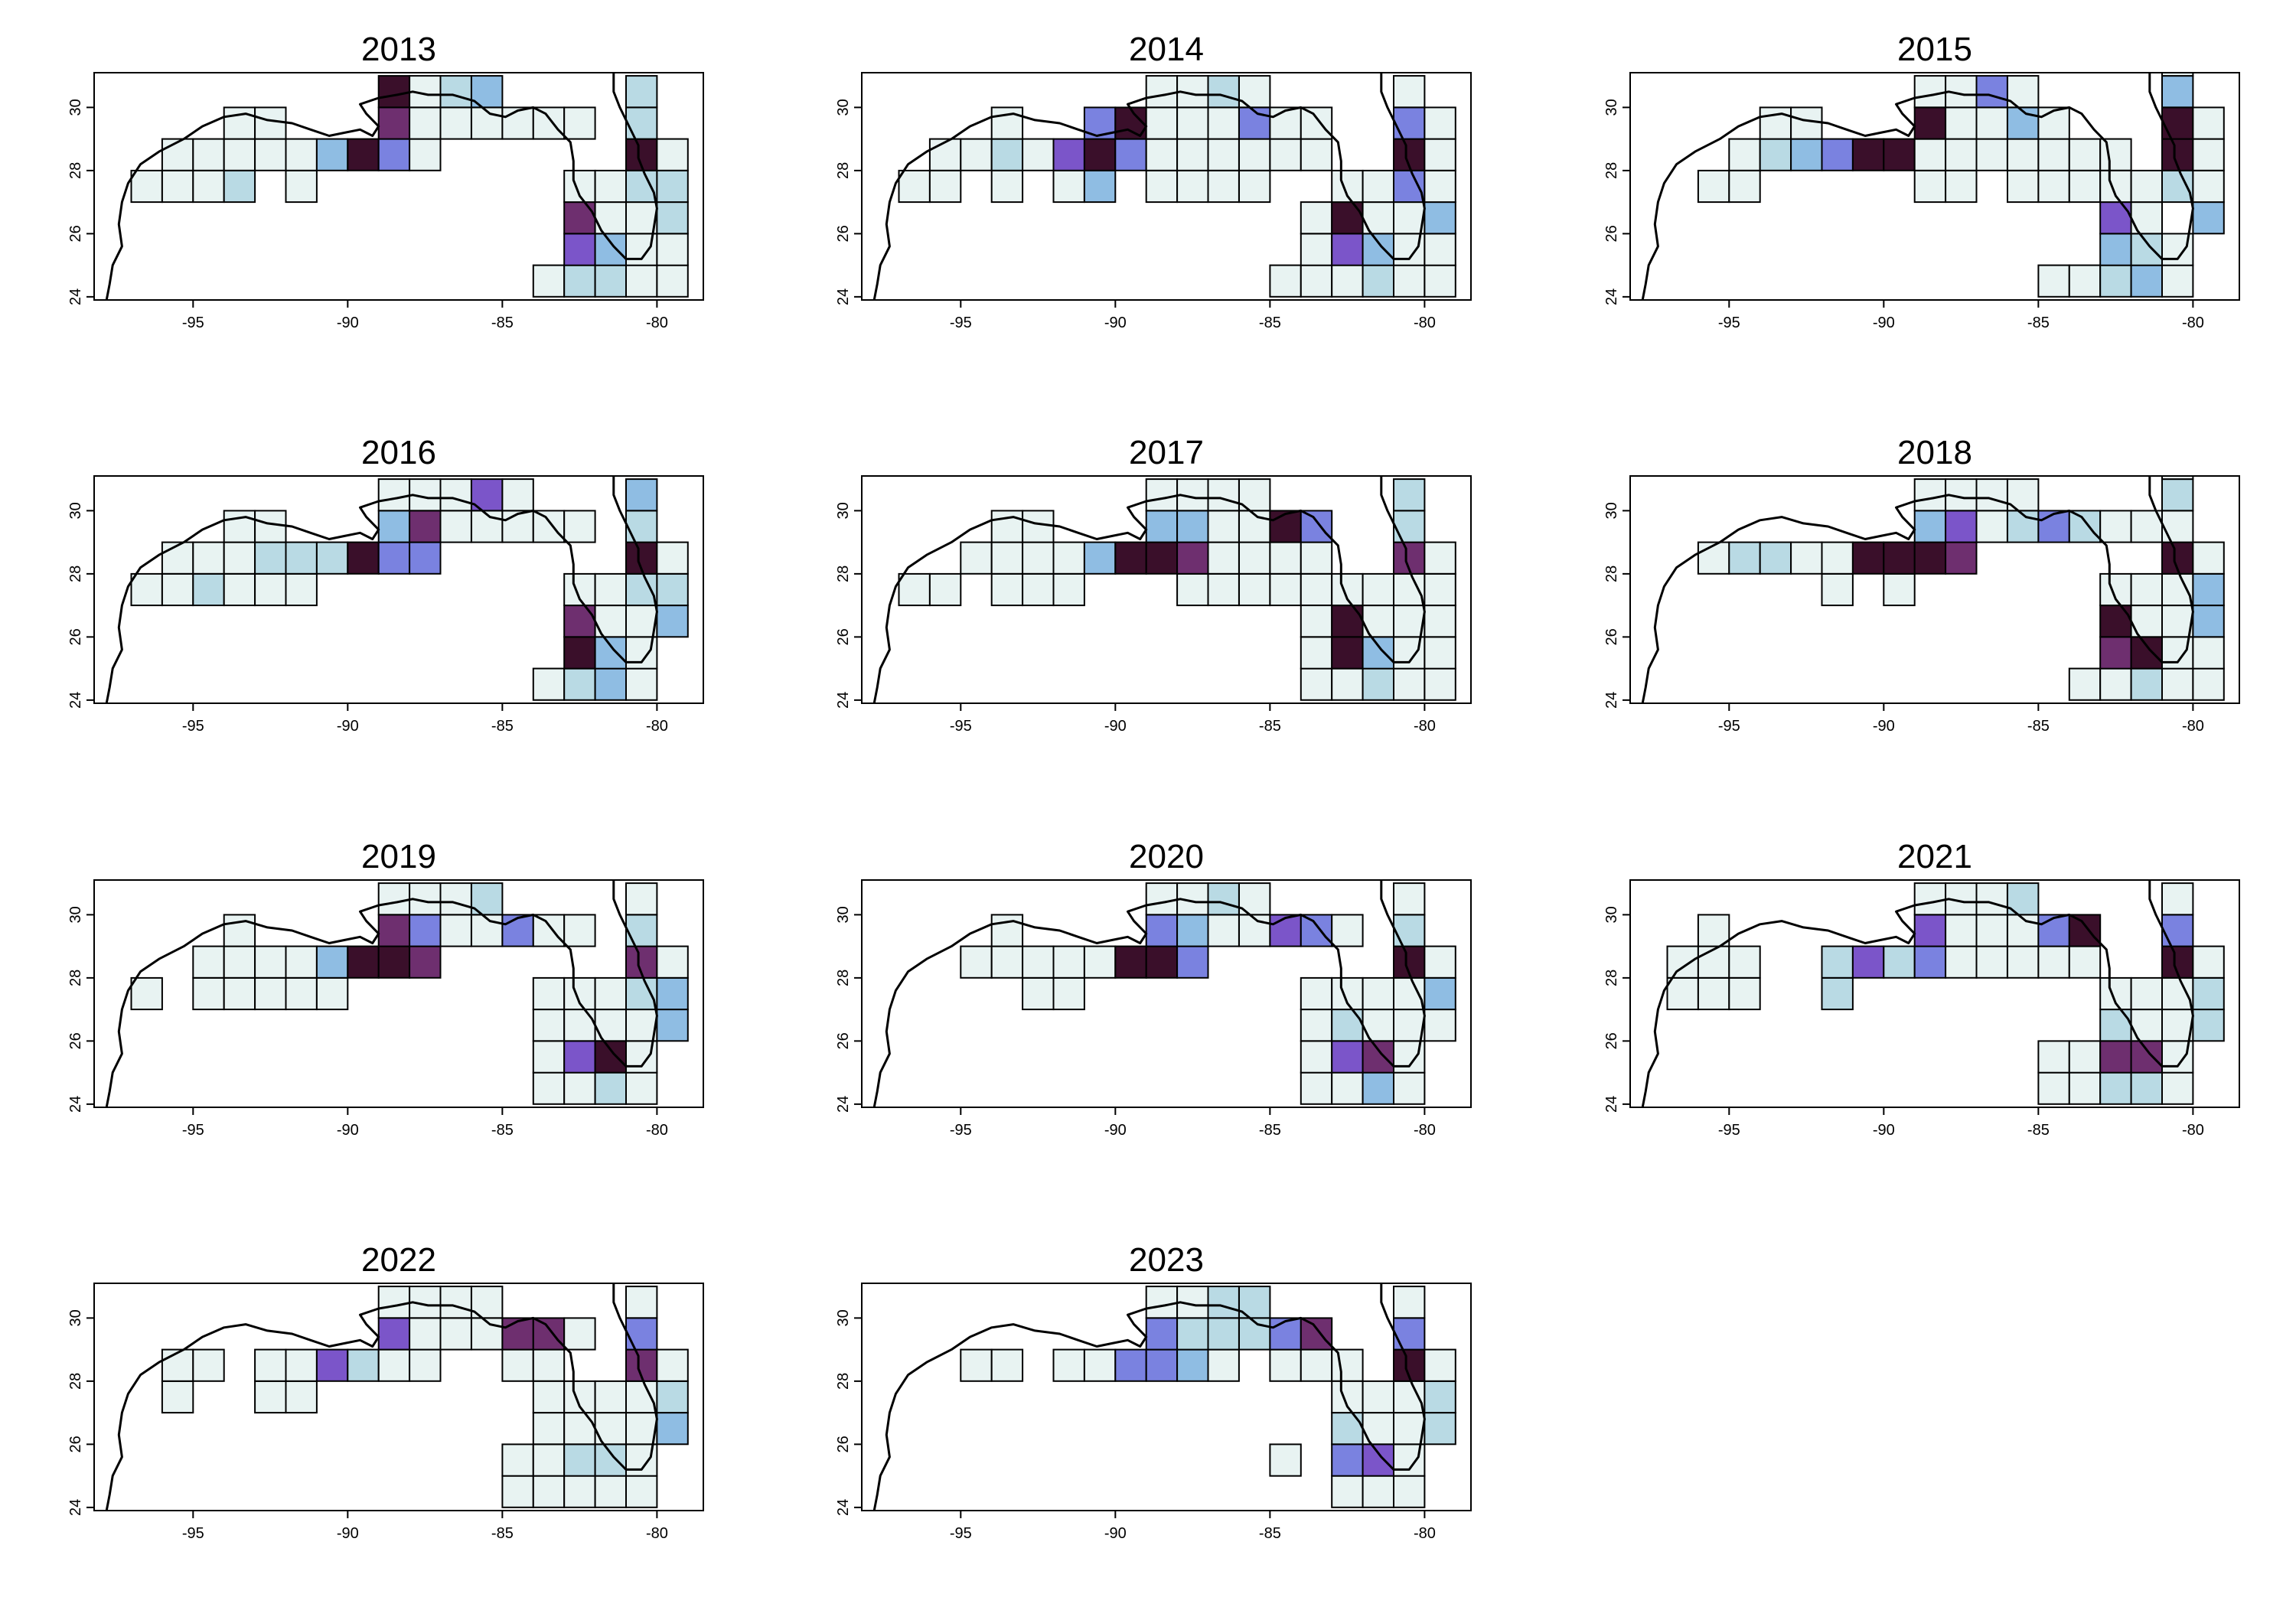 The width and height of the screenshot is (2296, 1607). What do you see at coordinates (398, 856) in the screenshot?
I see `panel-title: 2019` at bounding box center [398, 856].